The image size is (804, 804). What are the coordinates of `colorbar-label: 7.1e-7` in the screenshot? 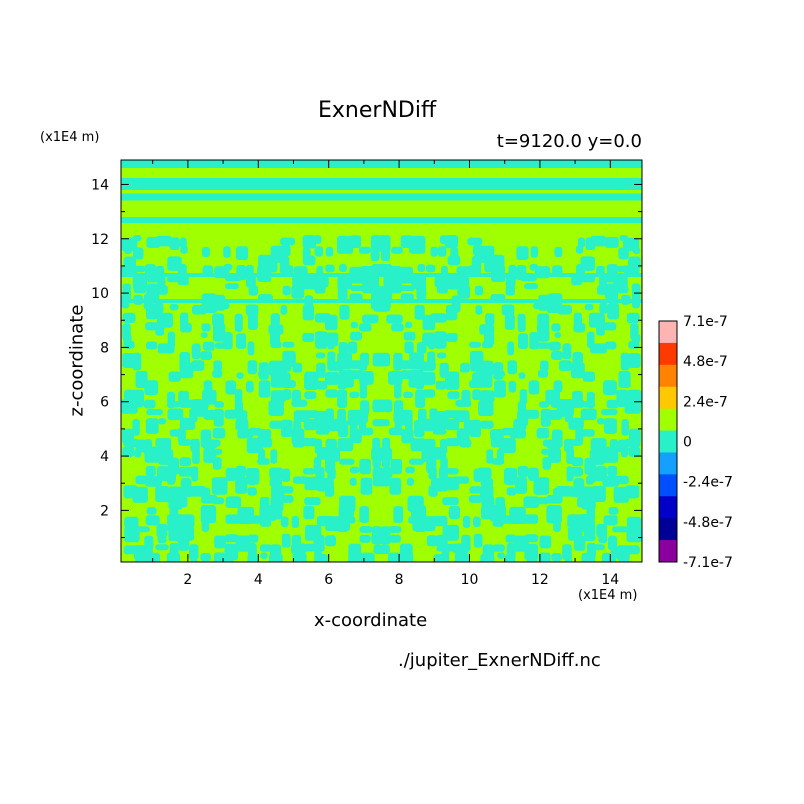 It's located at (705, 322).